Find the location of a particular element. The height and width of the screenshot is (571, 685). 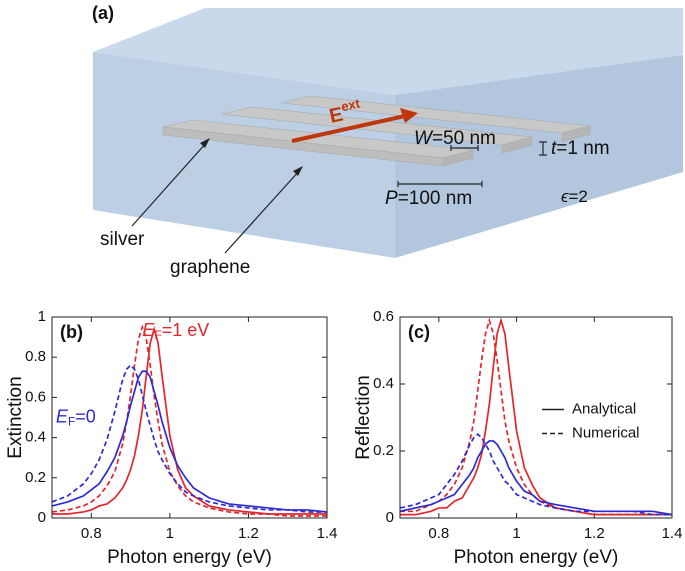

legend-label: Numerical is located at coordinates (606, 432).